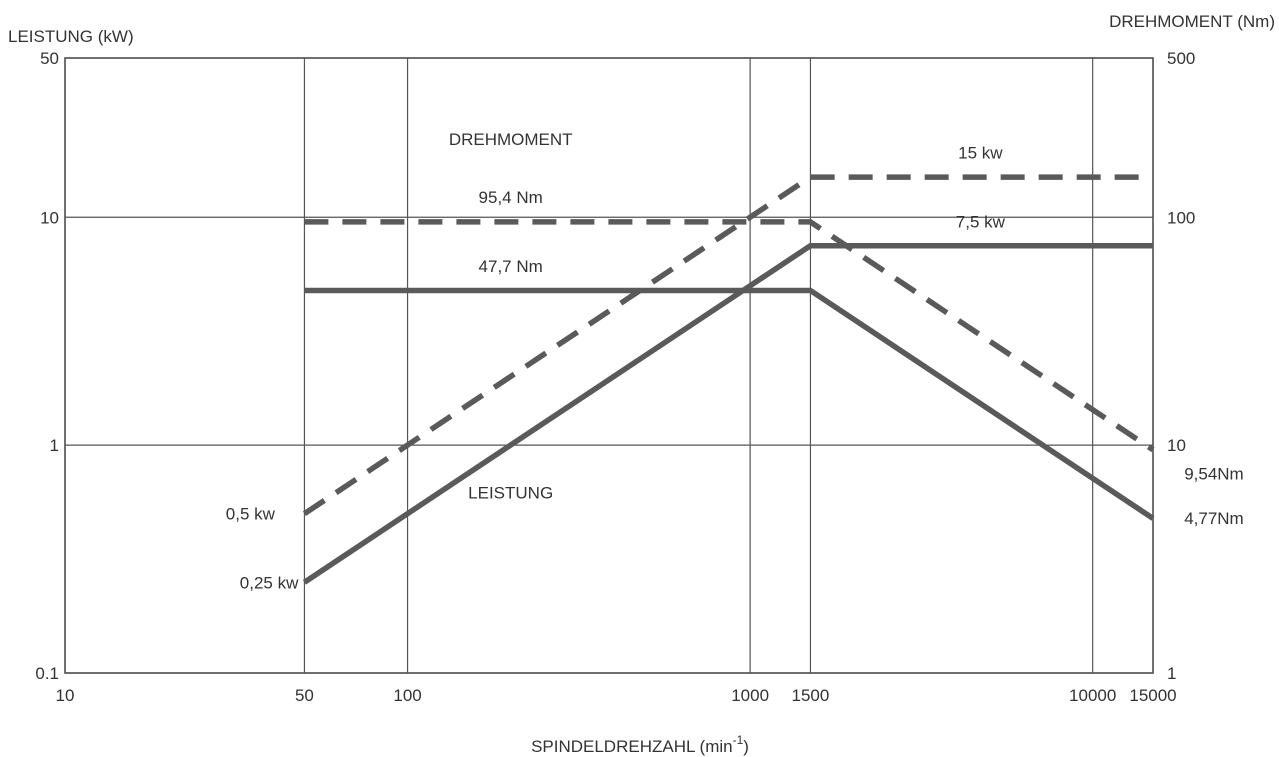 The height and width of the screenshot is (757, 1279). Describe the element at coordinates (1092, 695) in the screenshot. I see `x-tick-label: 10000` at that location.